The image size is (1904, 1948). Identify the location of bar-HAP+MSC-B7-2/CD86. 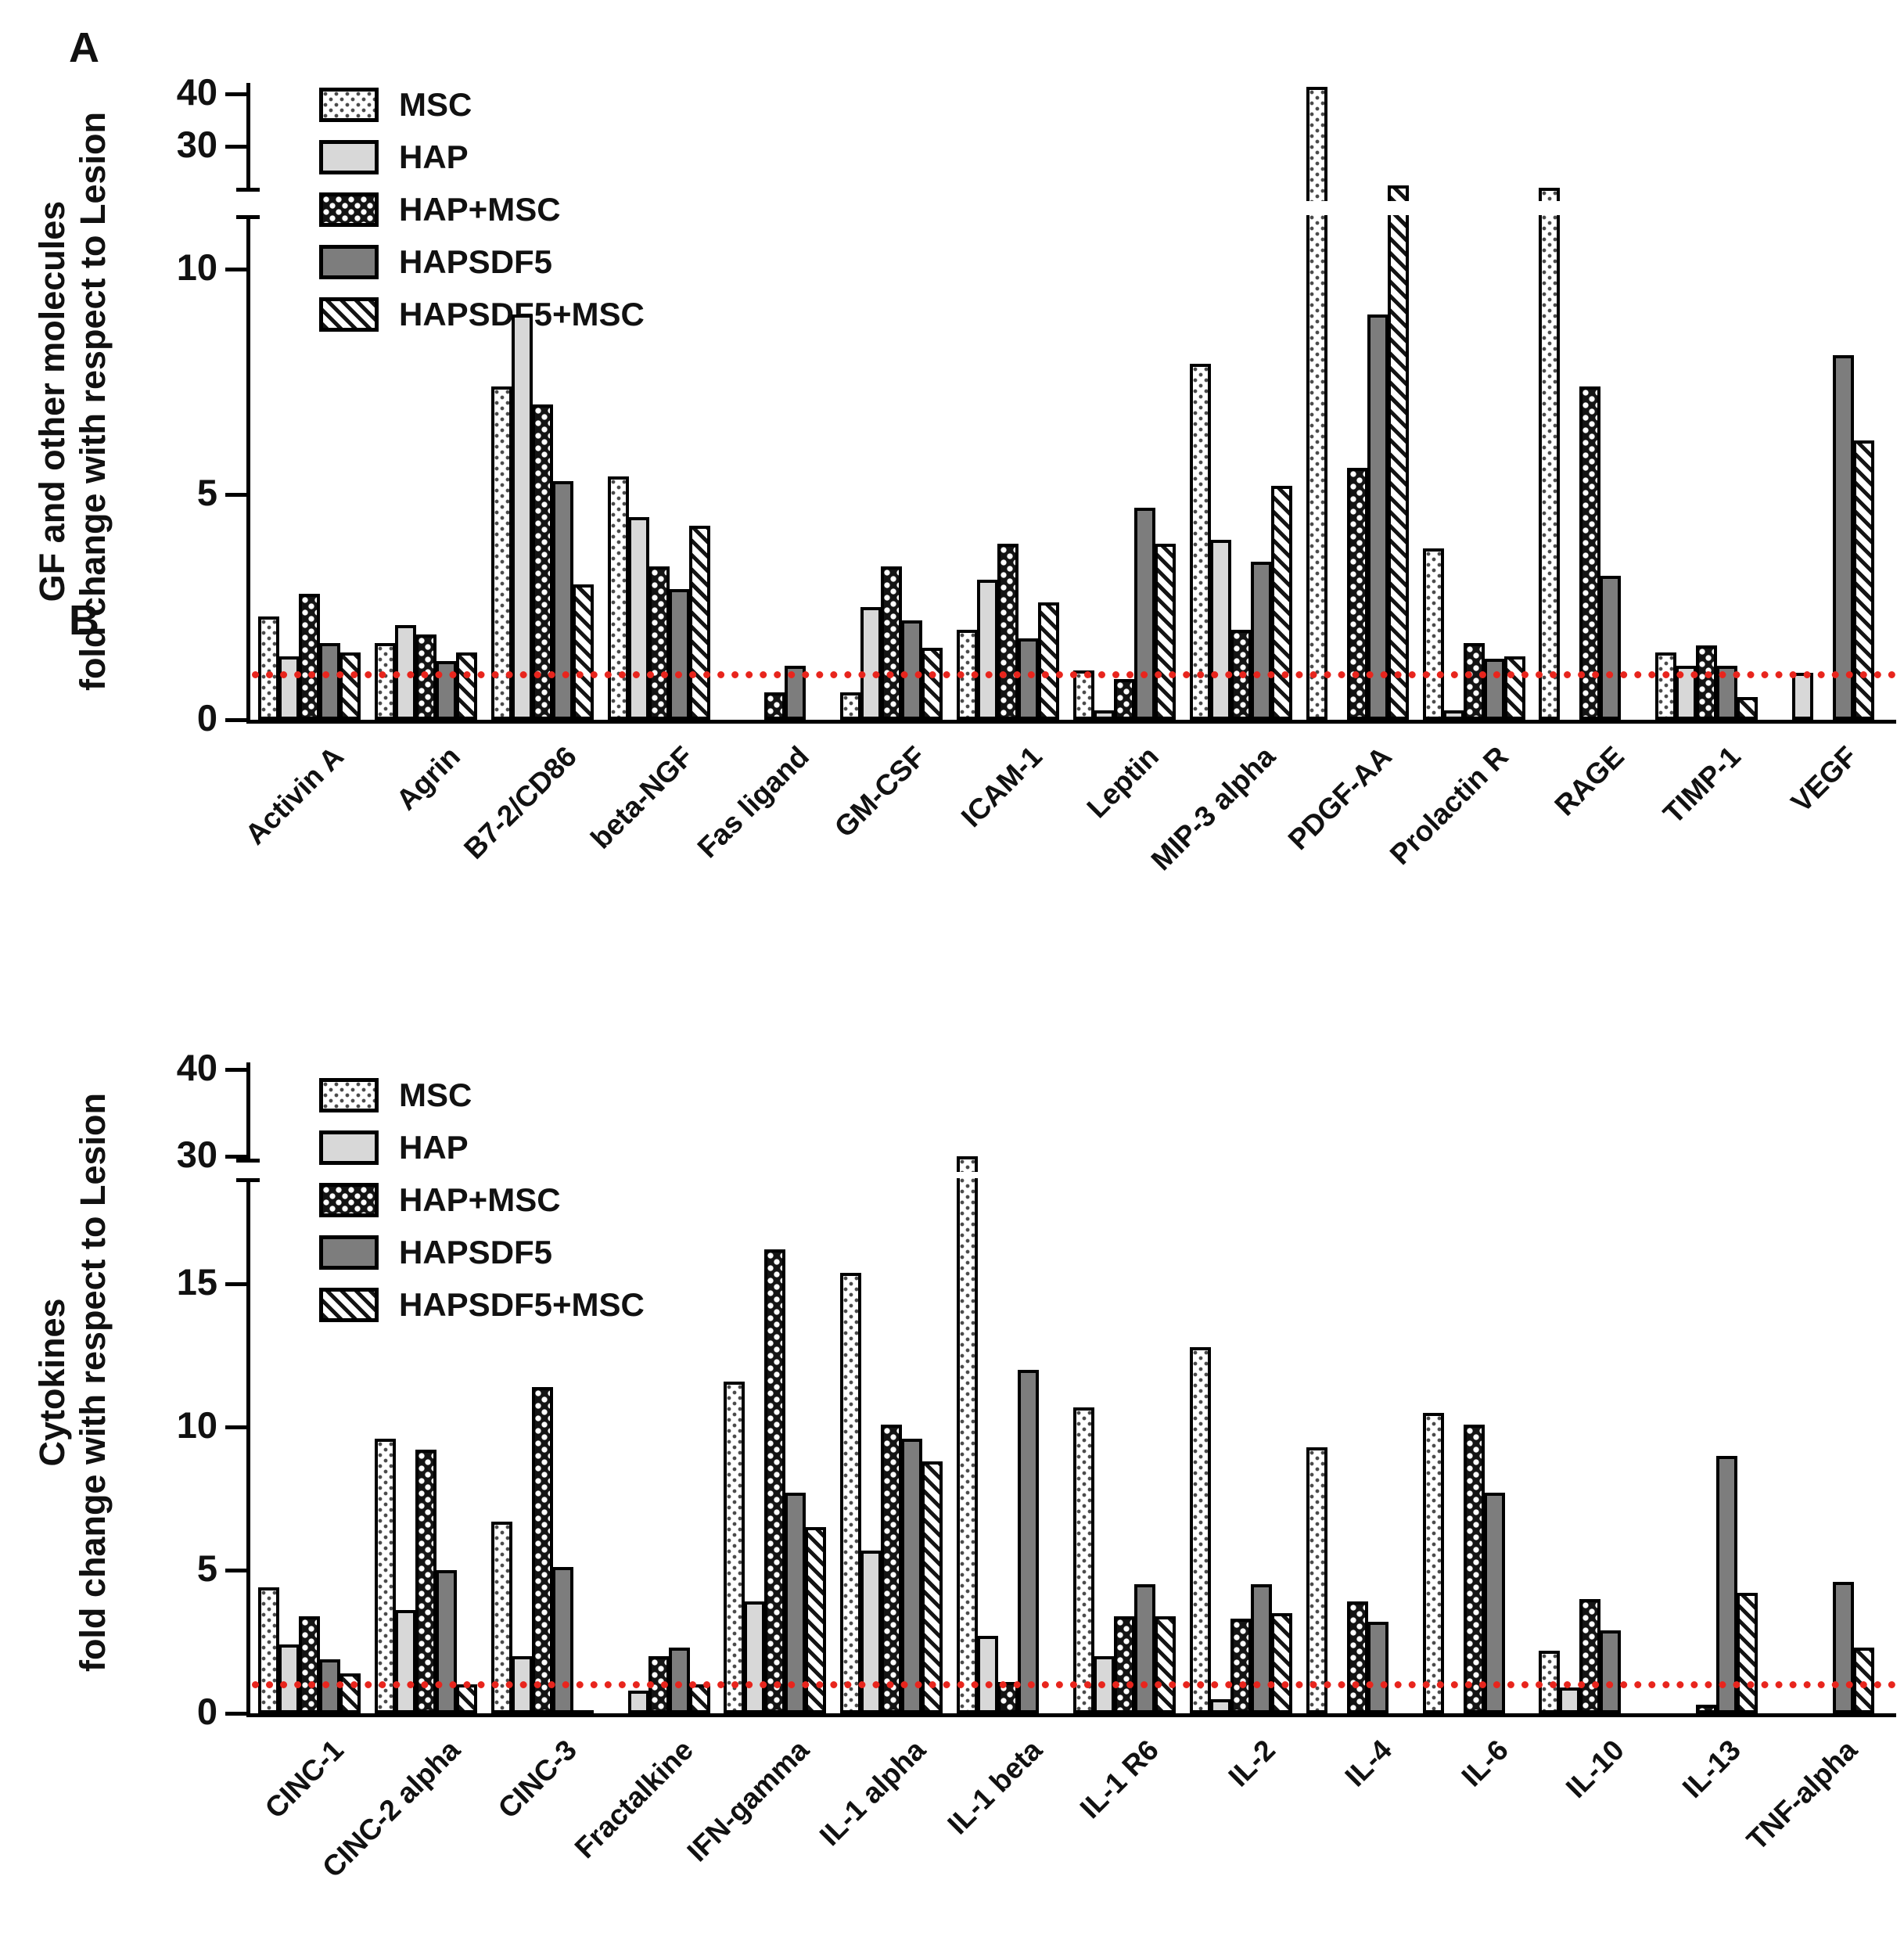
(542, 562).